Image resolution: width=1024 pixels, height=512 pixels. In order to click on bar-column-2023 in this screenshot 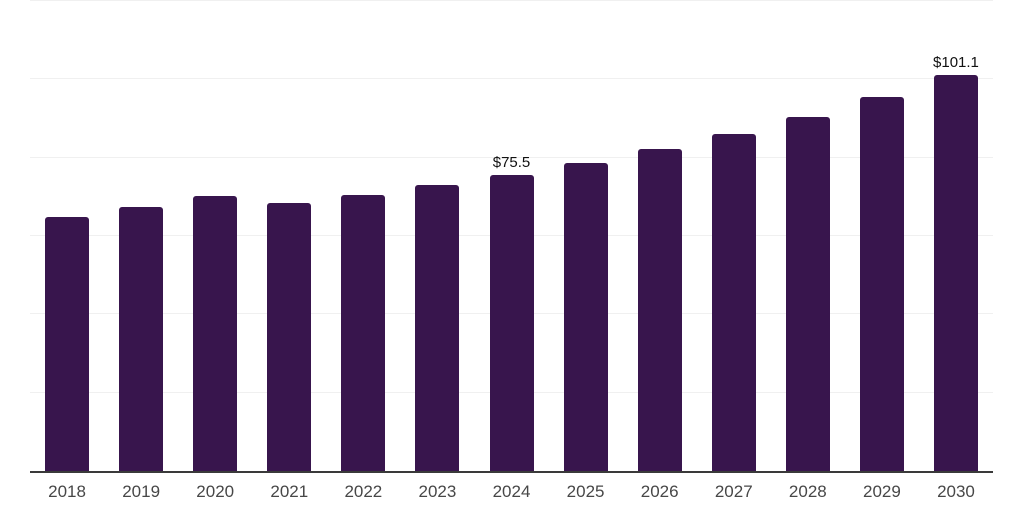, I will do `click(437, 236)`.